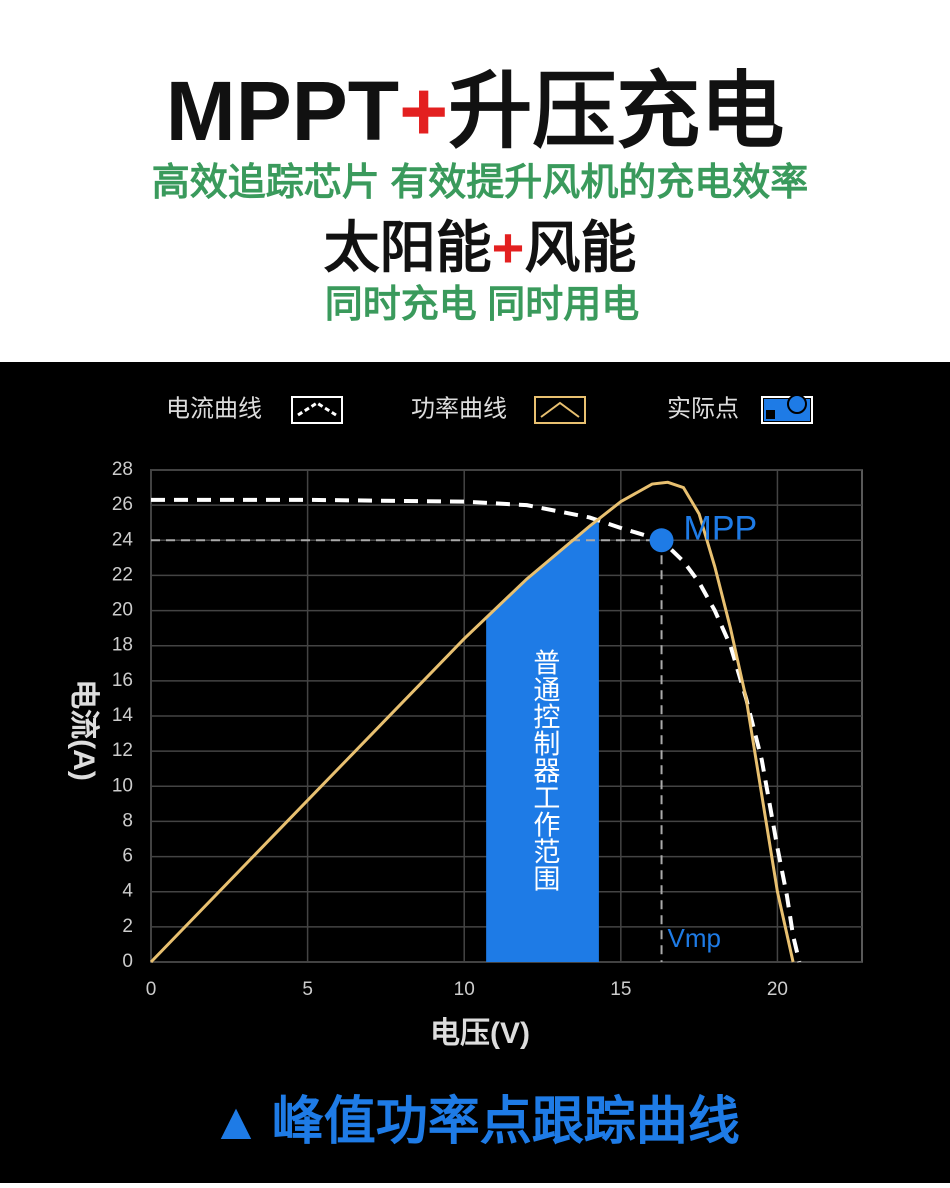 The width and height of the screenshot is (950, 1188). I want to click on vmp-label: Vmp, so click(694, 938).